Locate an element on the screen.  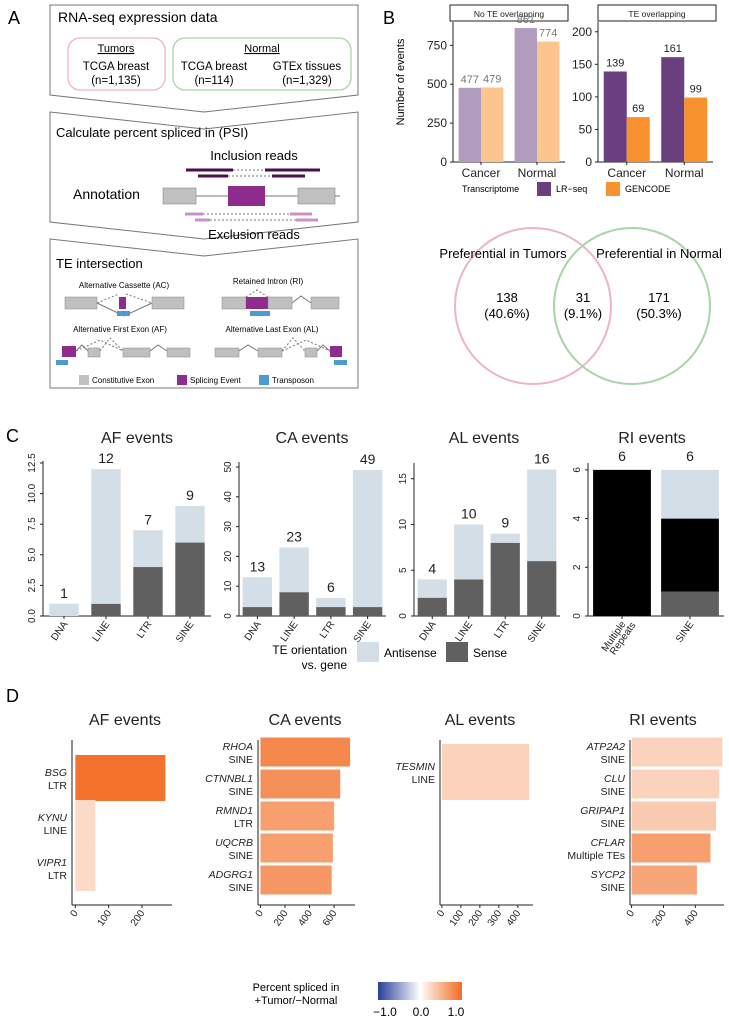
bar-adgrg1 is located at coordinates (296, 880).